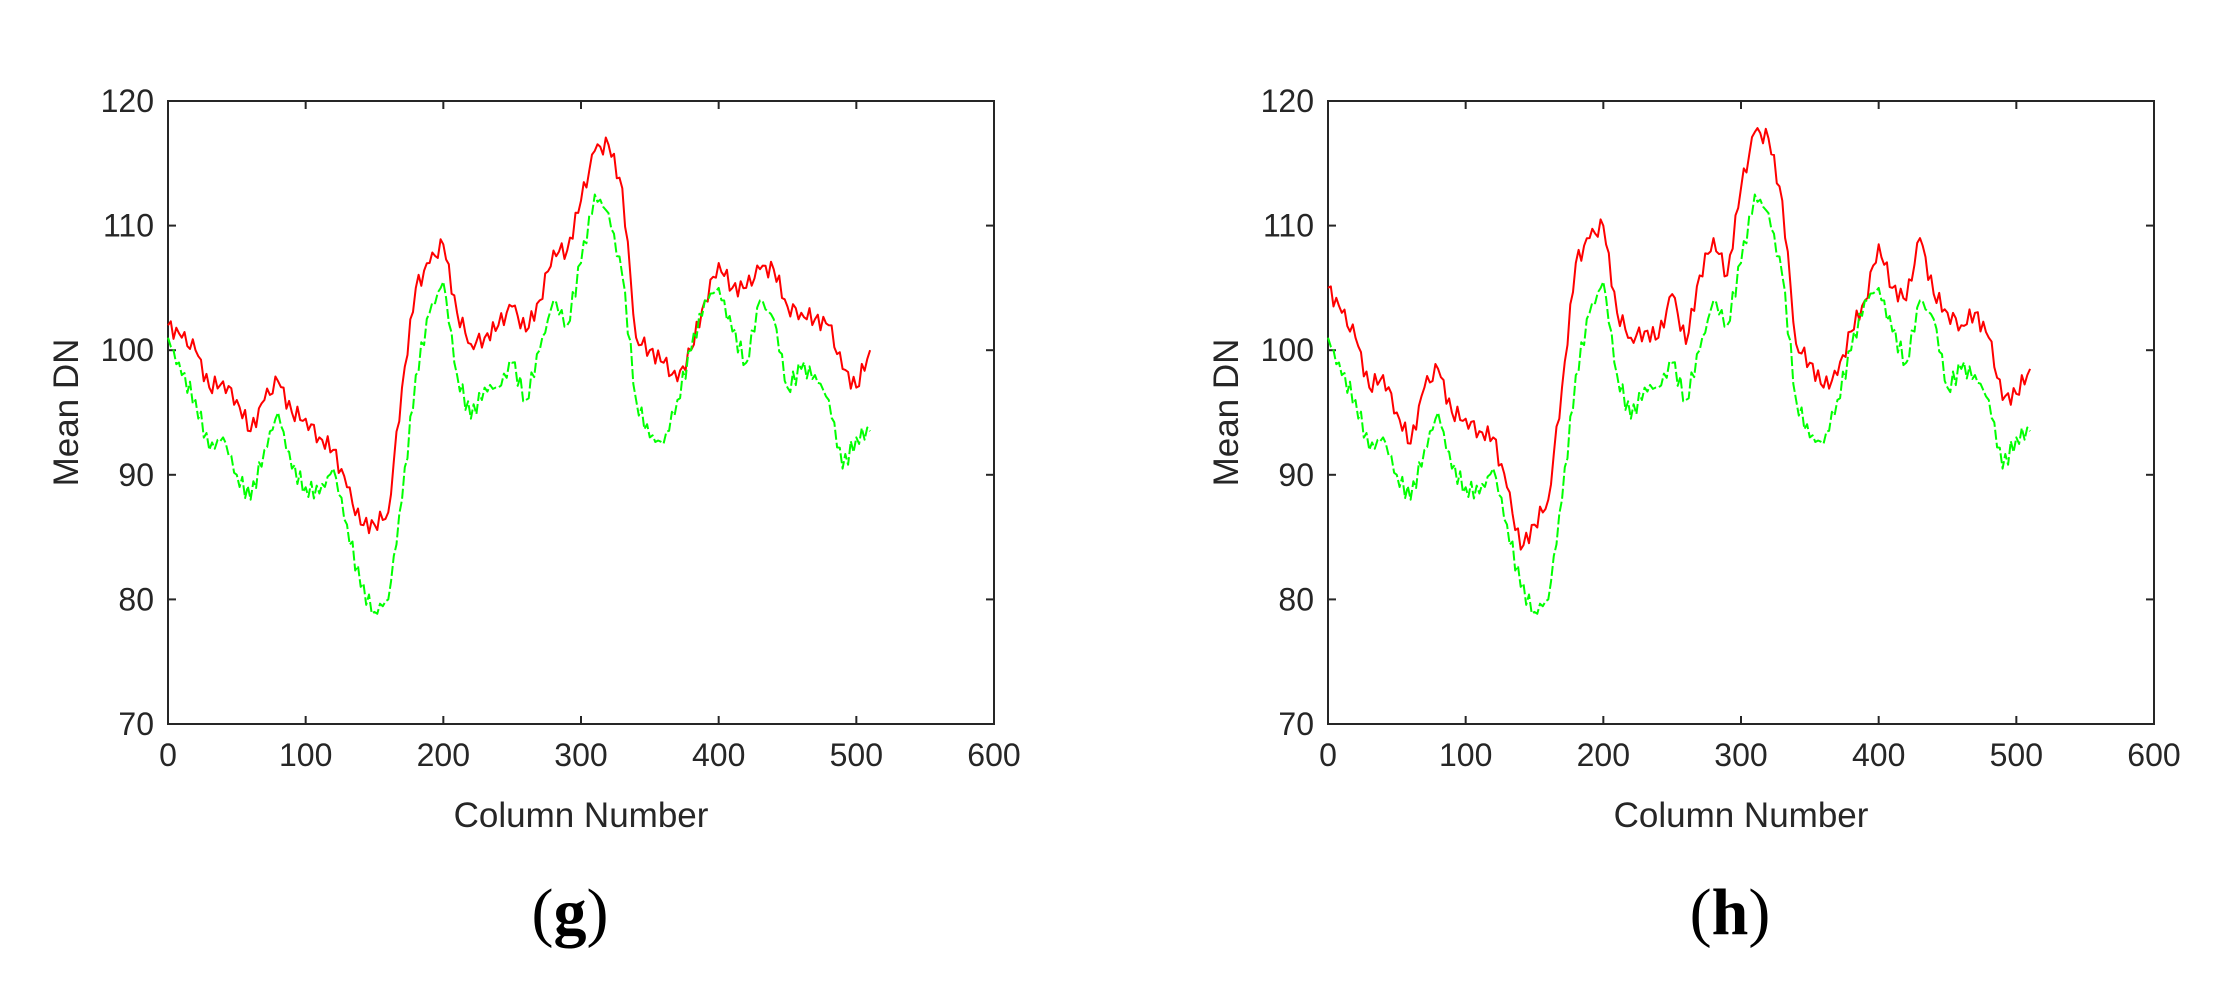 Image resolution: width=2237 pixels, height=993 pixels. What do you see at coordinates (570, 912) in the screenshot?
I see `panel-caption-g: (g)` at bounding box center [570, 912].